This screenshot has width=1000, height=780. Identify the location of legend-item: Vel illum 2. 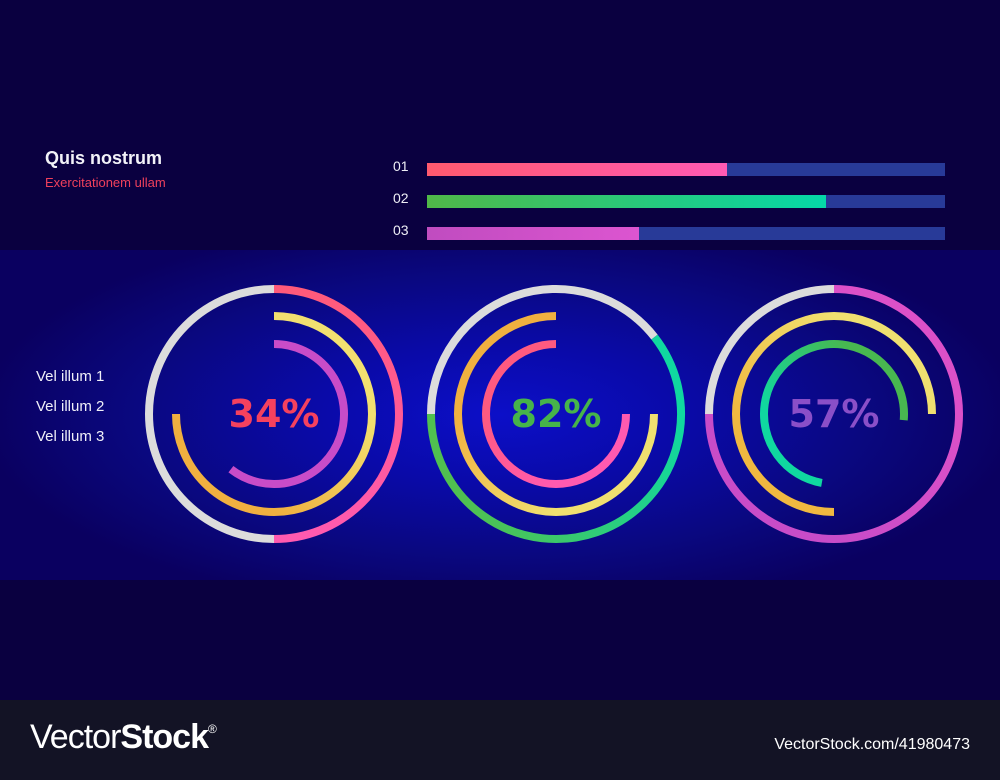
(70, 406).